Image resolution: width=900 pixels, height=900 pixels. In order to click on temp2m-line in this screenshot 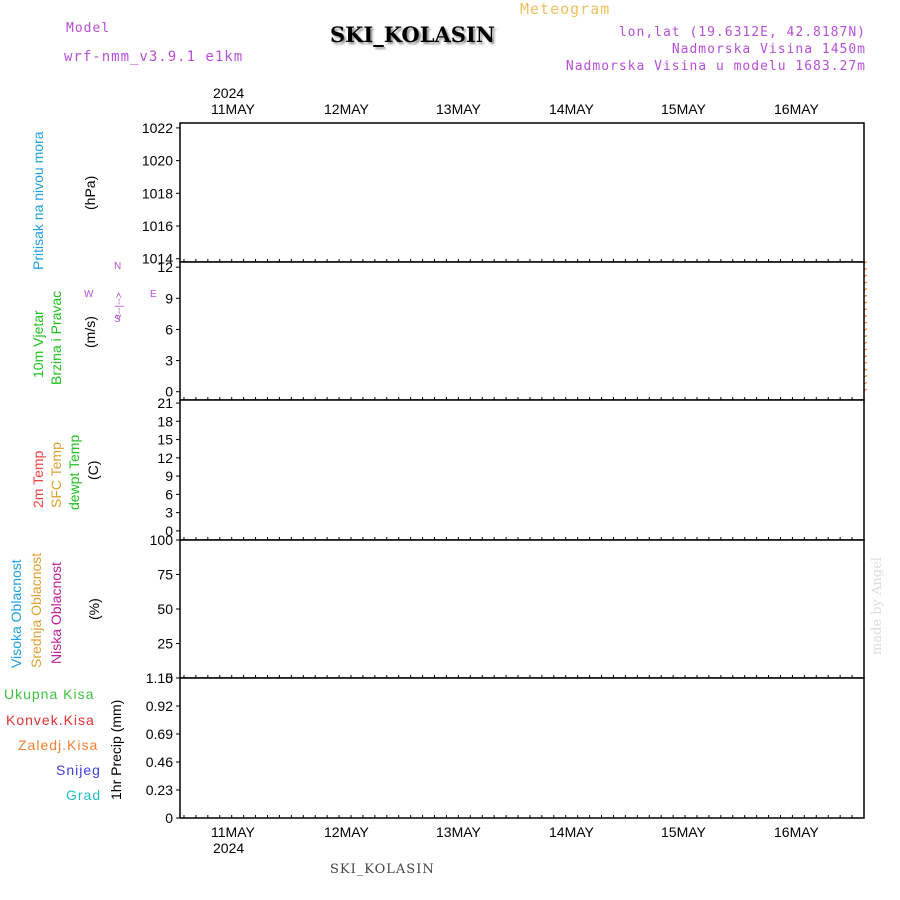, I will do `click(536, 488)`.